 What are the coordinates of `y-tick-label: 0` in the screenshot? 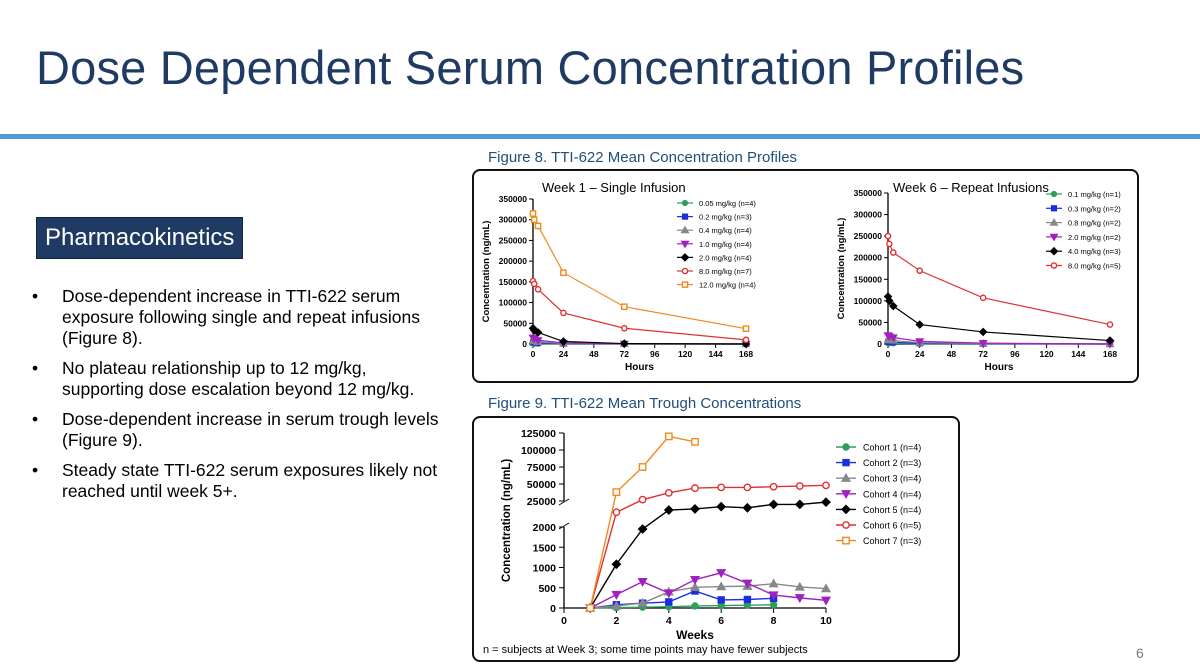 It's located at (553, 609).